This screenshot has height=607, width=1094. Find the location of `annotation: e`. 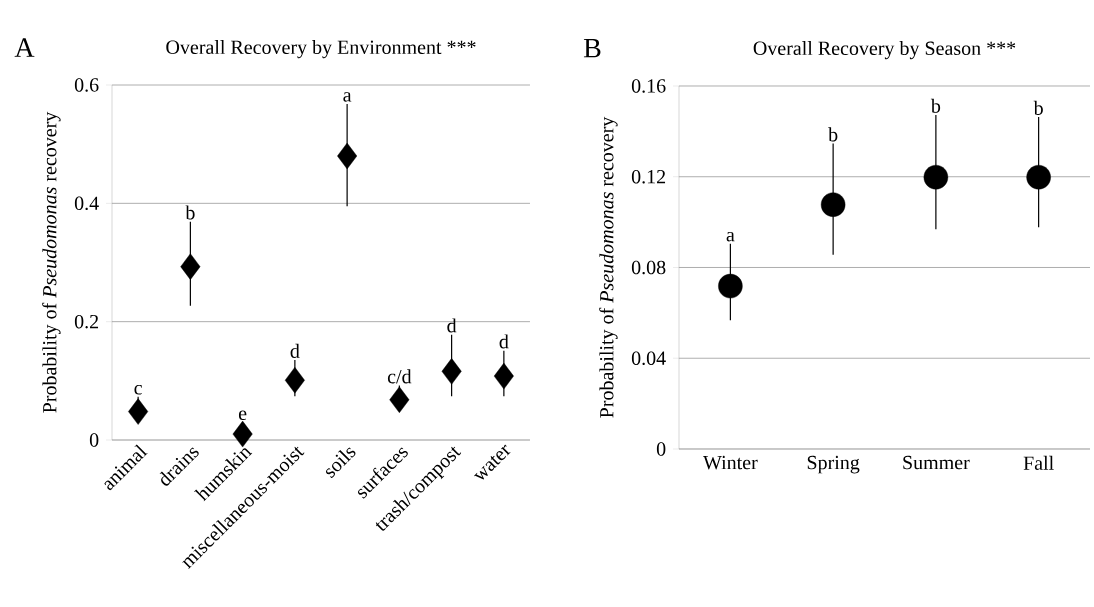

annotation: e is located at coordinates (242, 415).